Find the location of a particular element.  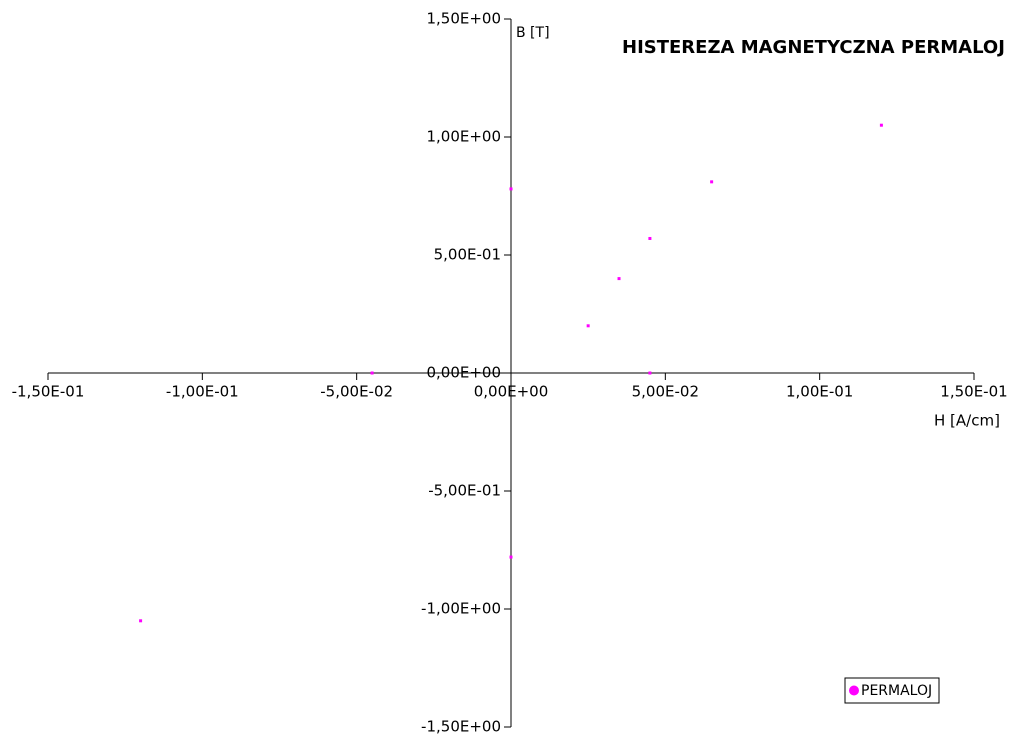

x-tick-label: 0,00E+00 is located at coordinates (511, 392).